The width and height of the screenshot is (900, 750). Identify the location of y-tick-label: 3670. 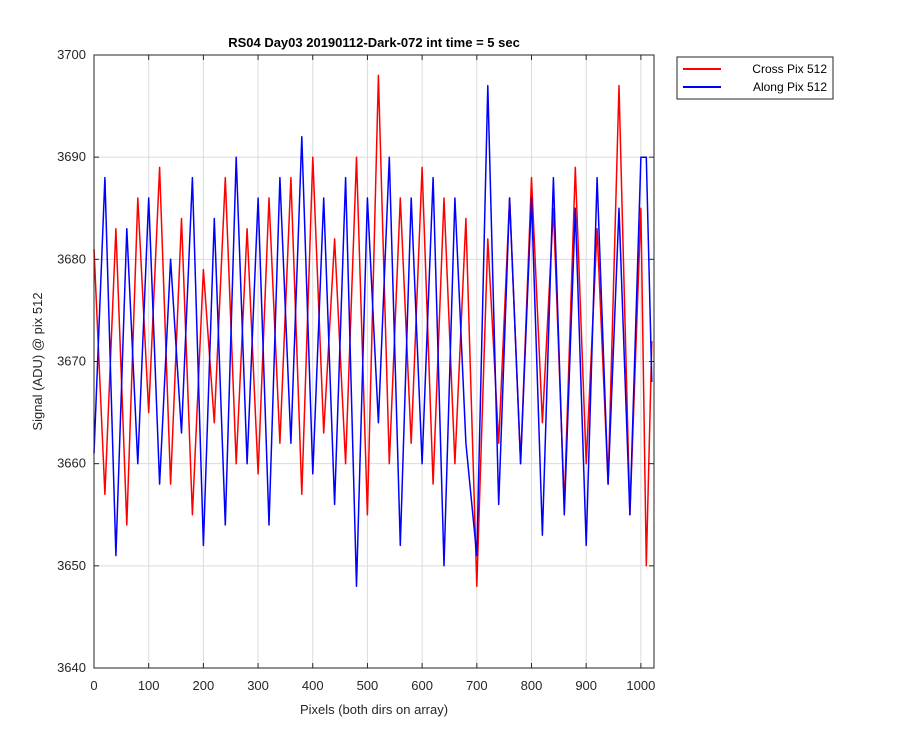
(71, 361).